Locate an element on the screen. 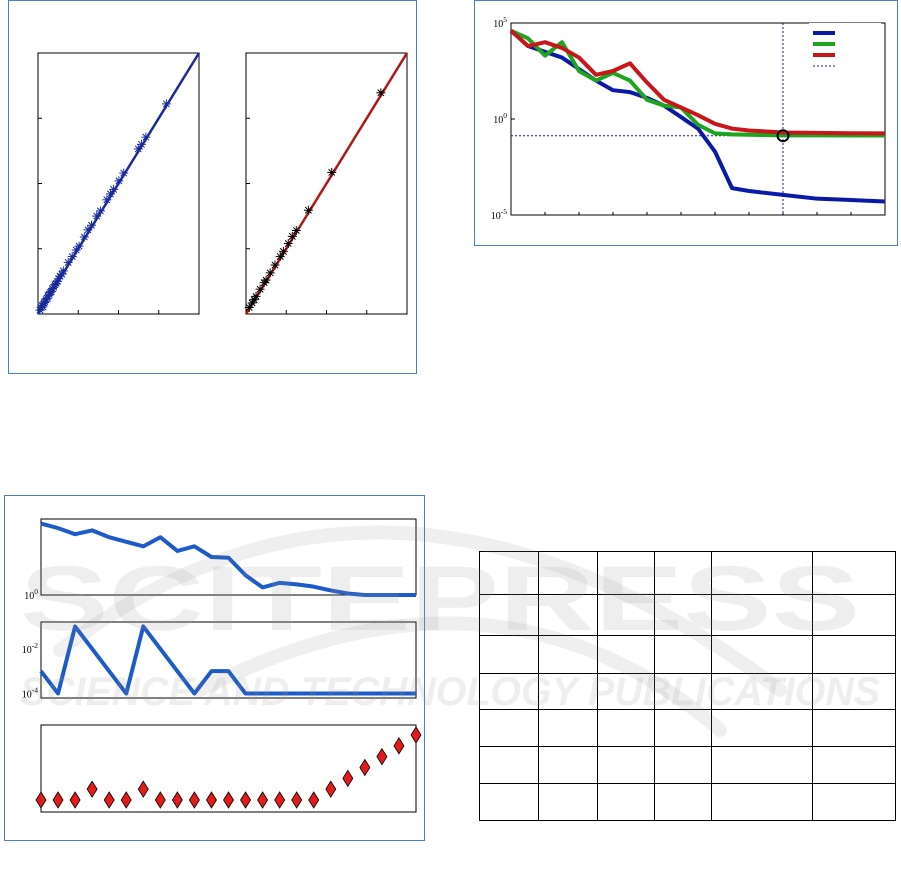  series-line-validation is located at coordinates (697, 83).